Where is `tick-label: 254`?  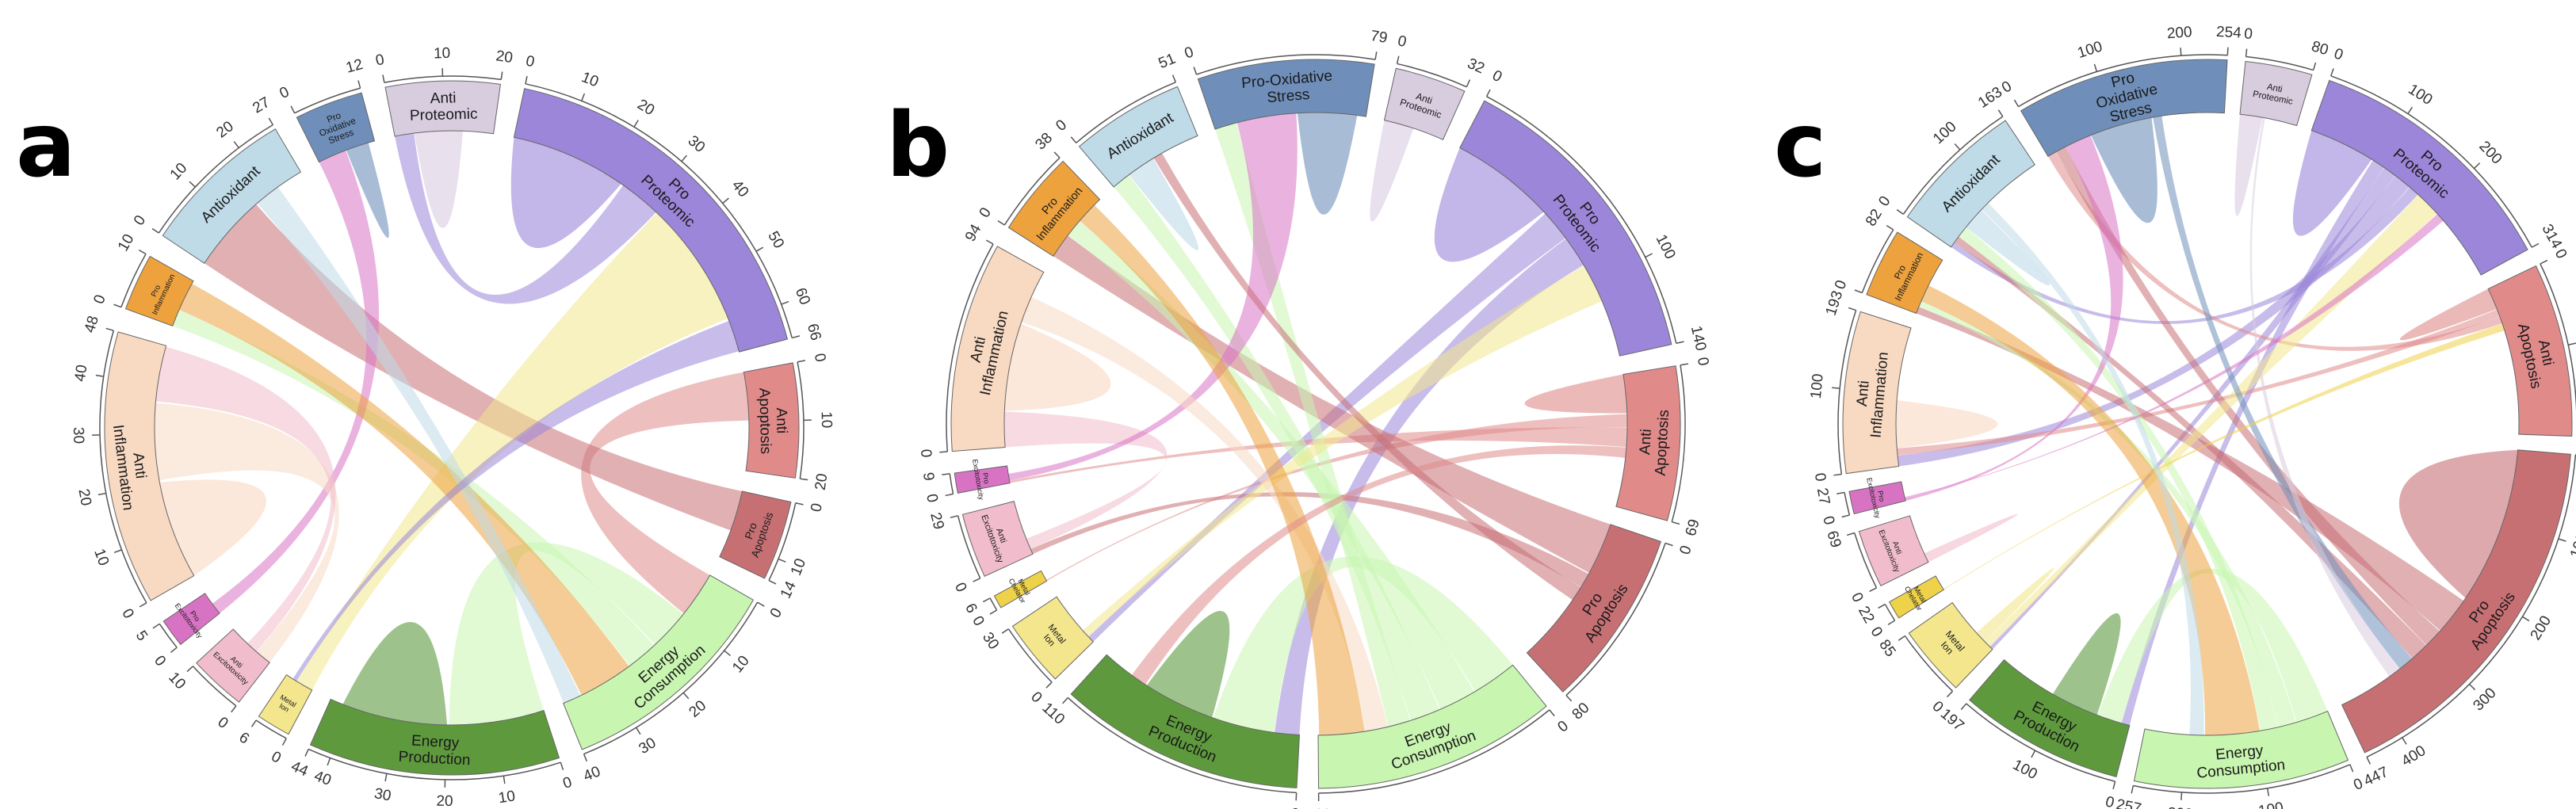
tick-label: 254 is located at coordinates (2229, 33).